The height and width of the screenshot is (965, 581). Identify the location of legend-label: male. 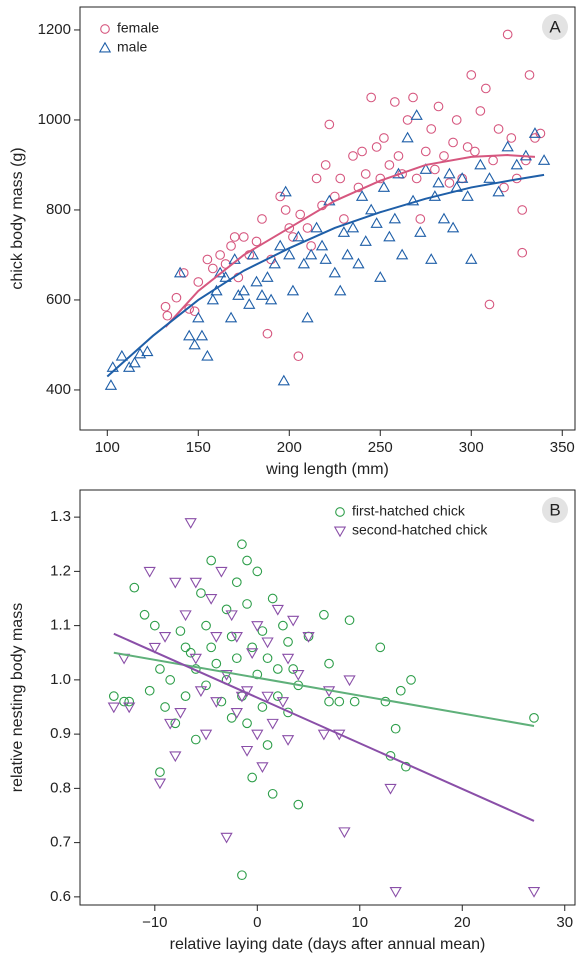
(132, 47).